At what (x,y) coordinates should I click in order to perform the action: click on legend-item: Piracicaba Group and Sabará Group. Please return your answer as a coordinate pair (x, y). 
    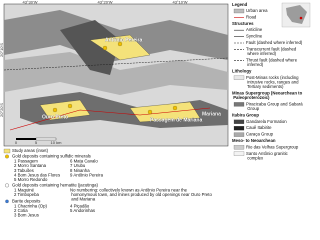
    Looking at the image, I should click on (274, 107).